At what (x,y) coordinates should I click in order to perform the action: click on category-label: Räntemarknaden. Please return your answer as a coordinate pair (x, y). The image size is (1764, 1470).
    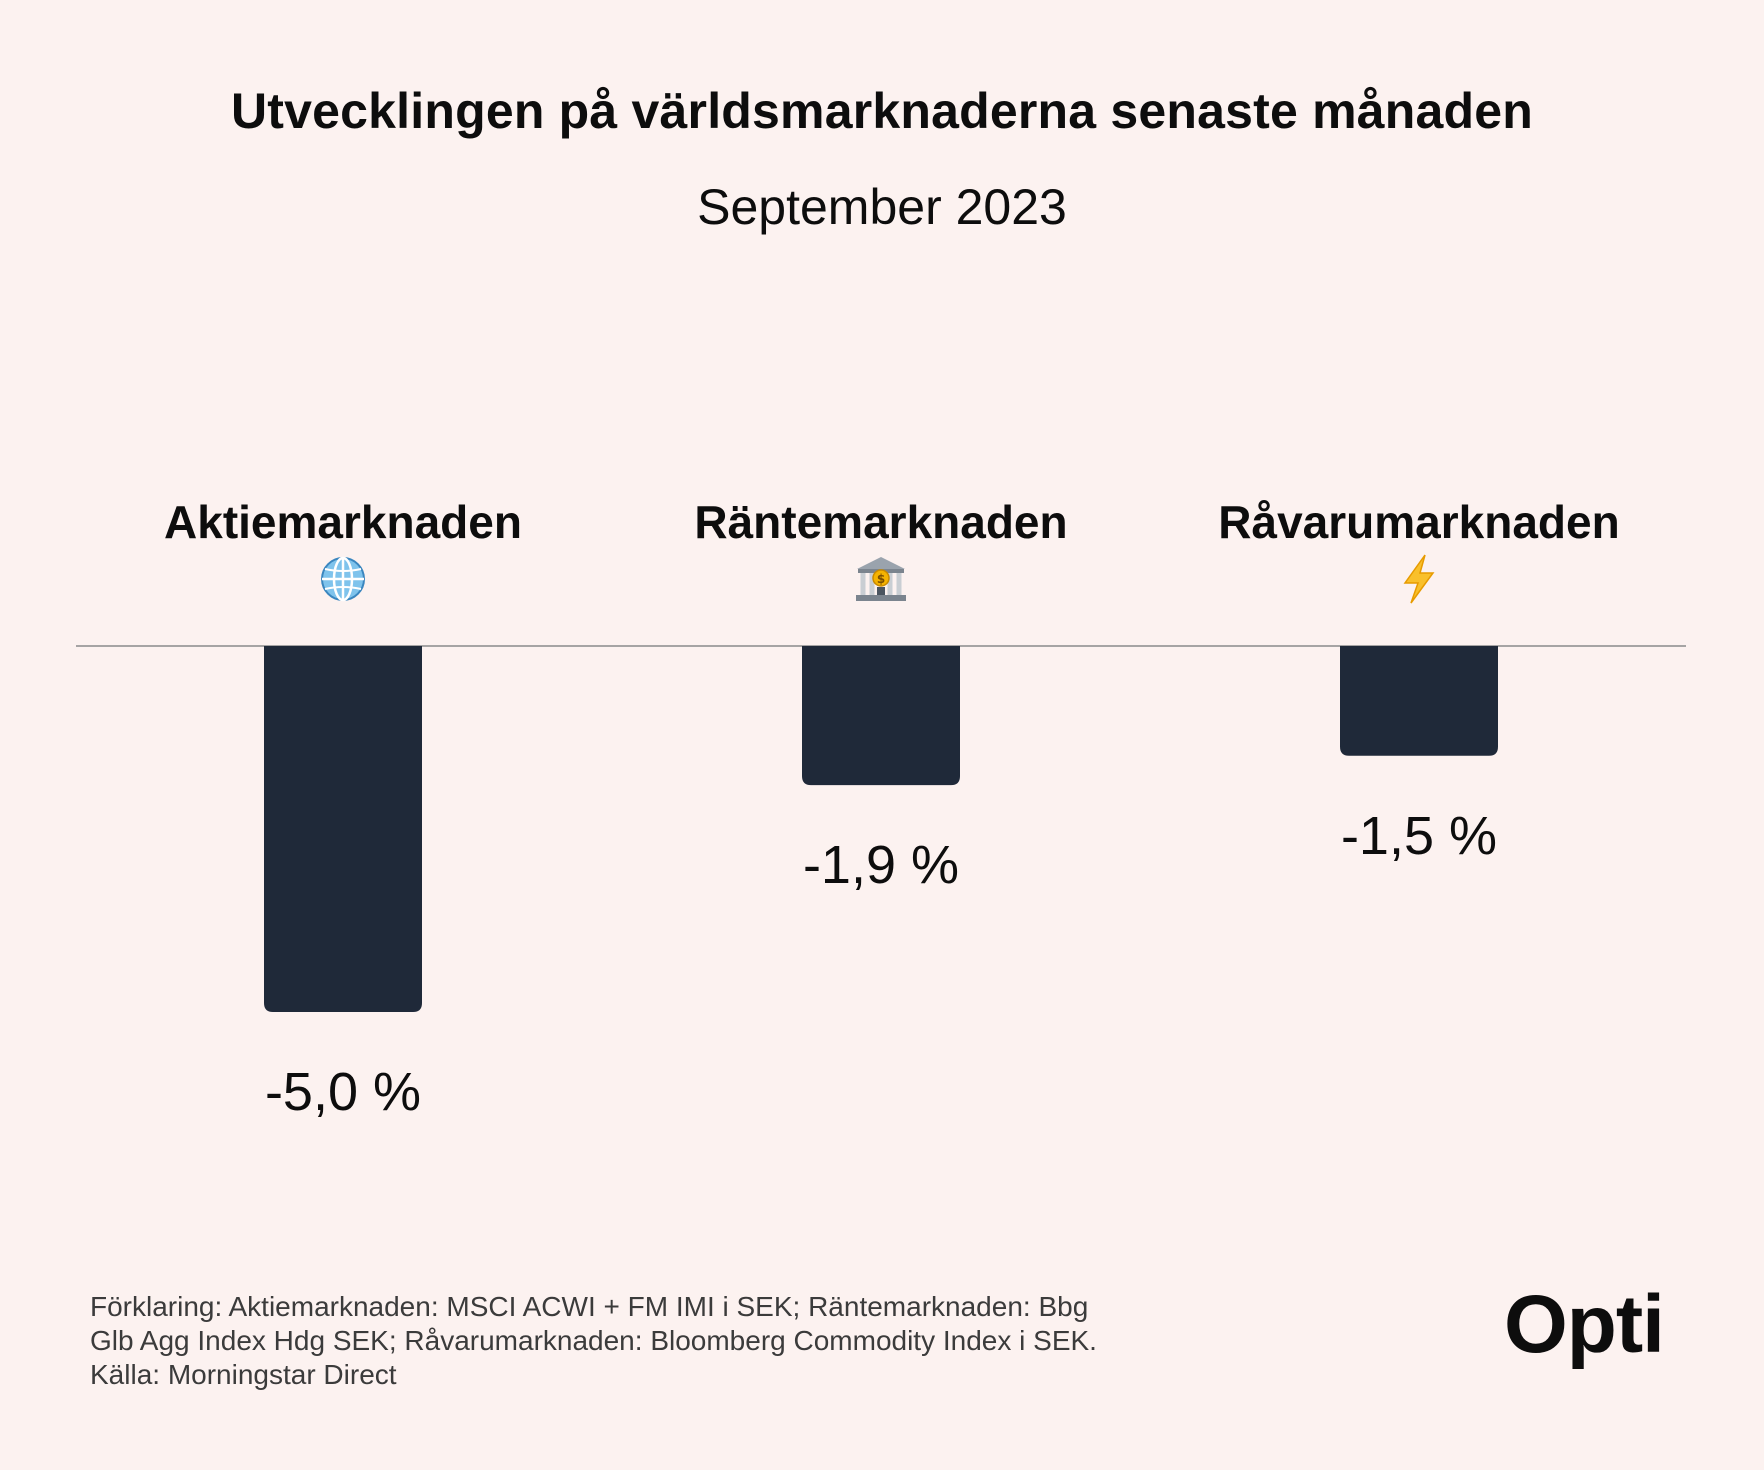
    Looking at the image, I should click on (880, 522).